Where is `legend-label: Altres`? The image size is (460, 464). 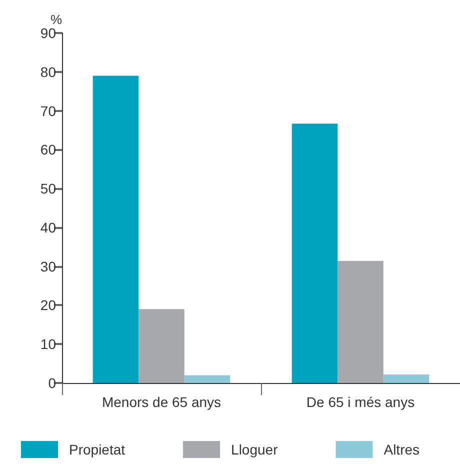 legend-label: Altres is located at coordinates (402, 450).